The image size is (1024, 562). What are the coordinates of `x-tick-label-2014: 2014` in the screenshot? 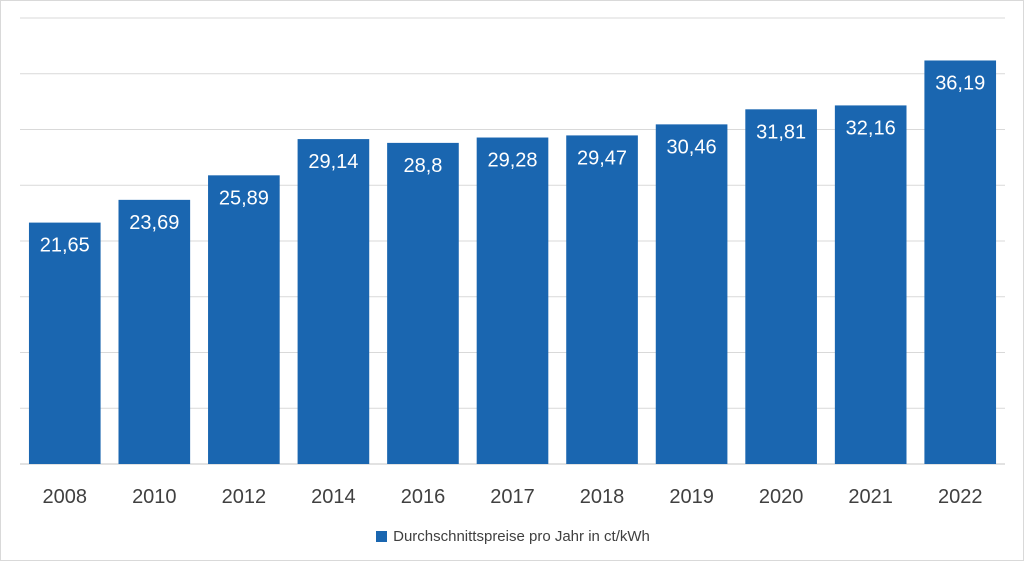 It's located at (333, 497).